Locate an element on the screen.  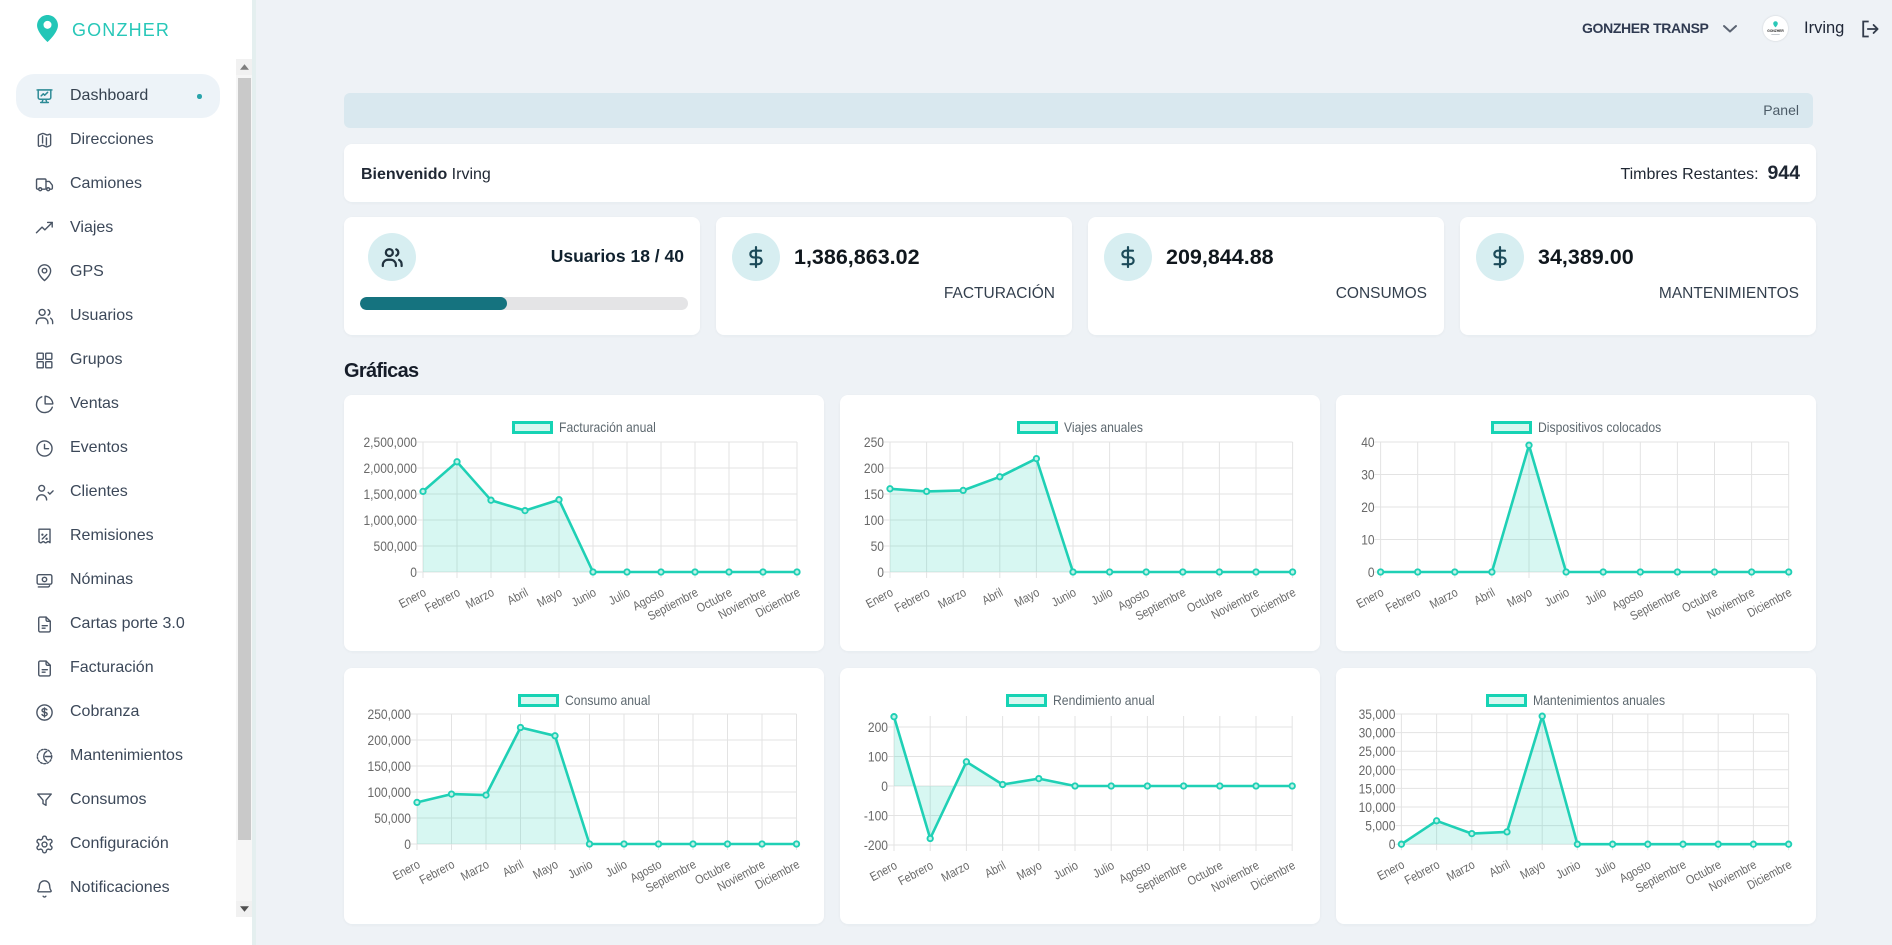
svg-text: 10,000 is located at coordinates (1377, 807).